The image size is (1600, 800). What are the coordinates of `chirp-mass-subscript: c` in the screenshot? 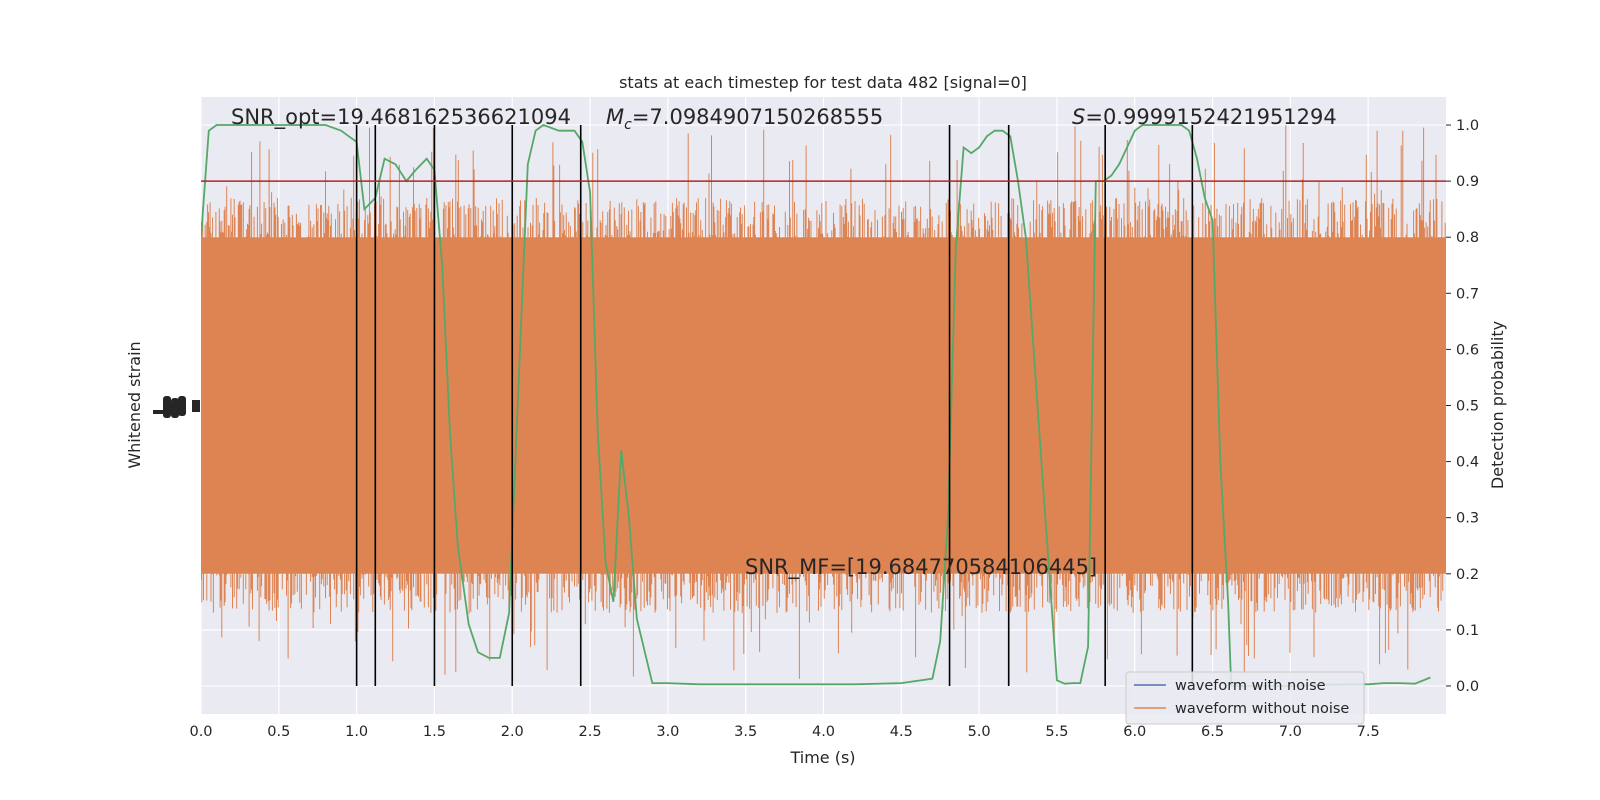 It's located at (628, 125).